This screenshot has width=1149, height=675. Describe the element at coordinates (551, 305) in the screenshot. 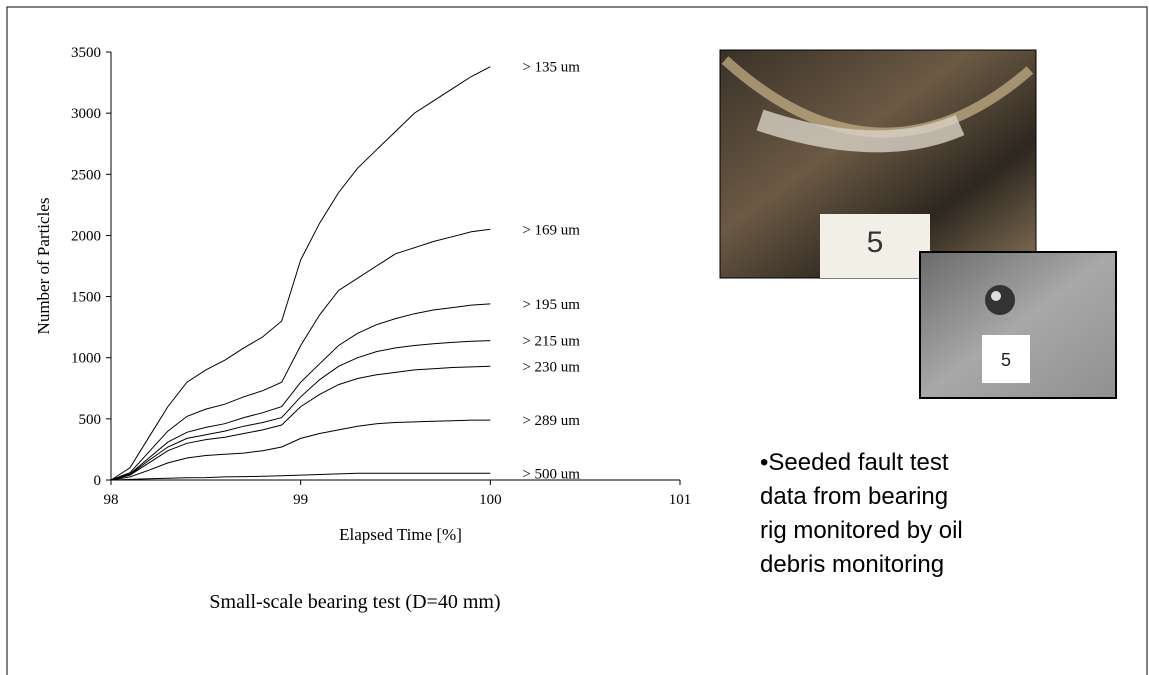

I see `legend-label: > 195 um` at that location.